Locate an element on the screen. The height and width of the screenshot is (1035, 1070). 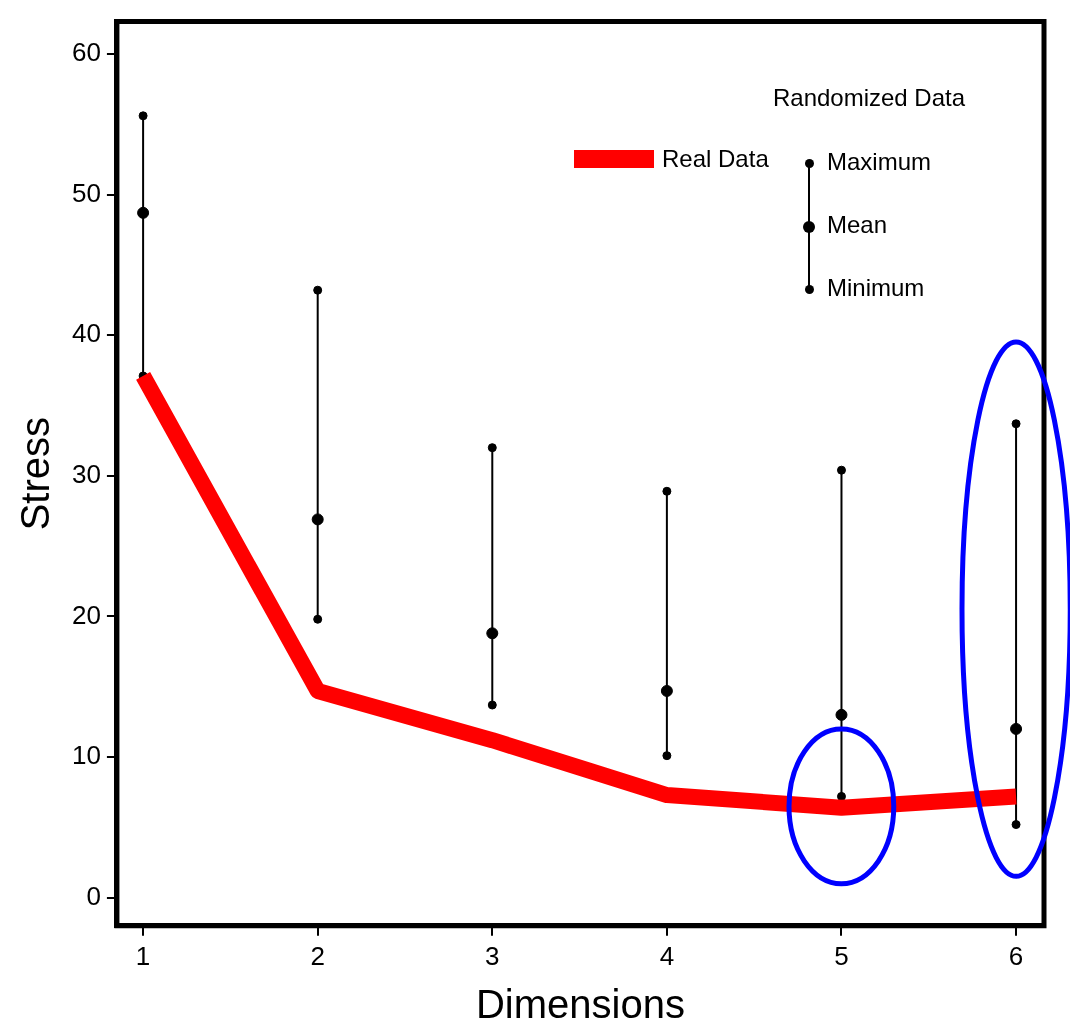
legend-label: Real Data is located at coordinates (715, 158).